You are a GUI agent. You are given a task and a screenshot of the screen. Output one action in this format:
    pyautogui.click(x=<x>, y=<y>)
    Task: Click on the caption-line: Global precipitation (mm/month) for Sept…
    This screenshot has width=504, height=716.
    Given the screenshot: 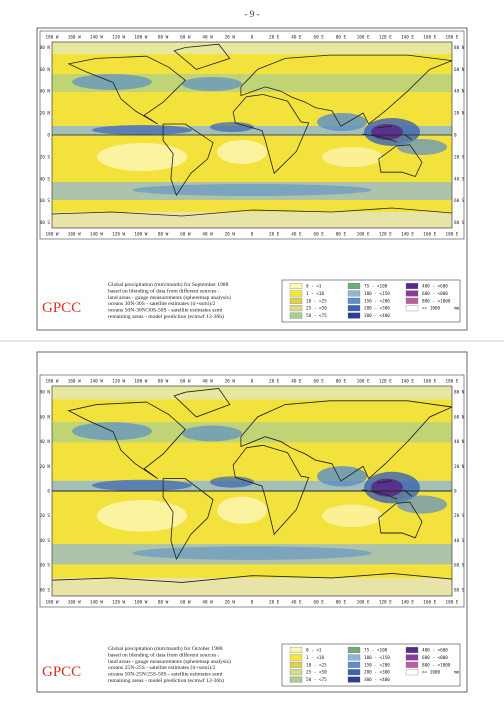 What is the action you would take?
    pyautogui.click(x=168, y=284)
    